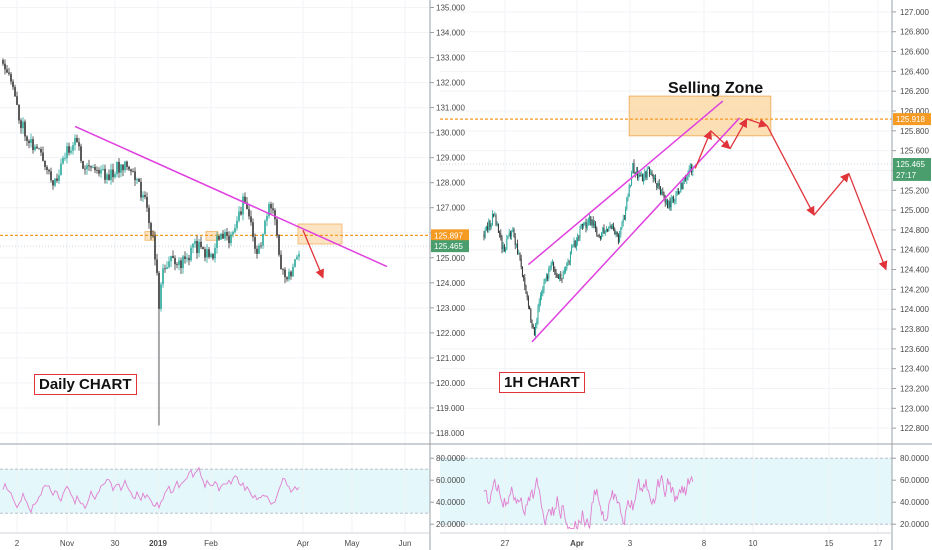  What do you see at coordinates (450, 208) in the screenshot?
I see `daily-ytick-label-9: 127.000` at bounding box center [450, 208].